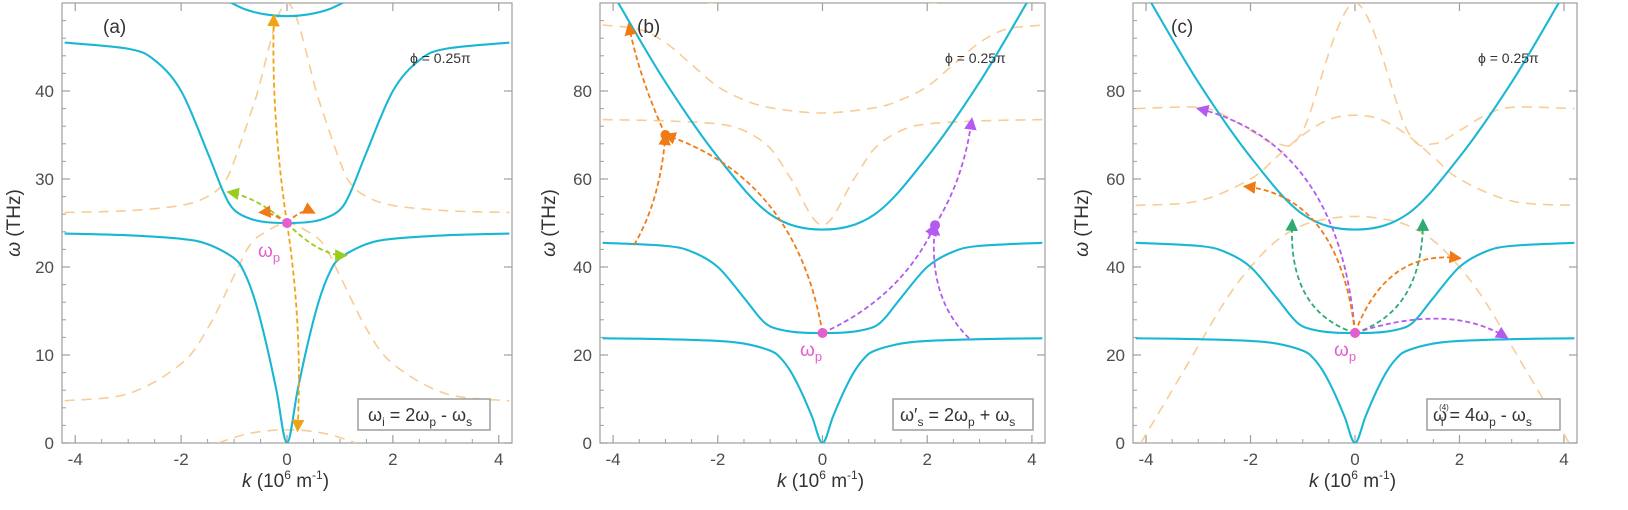 Image resolution: width=1628 pixels, height=510 pixels. I want to click on panel-c-x-axis-label: k (106 m-1), so click(1352, 480).